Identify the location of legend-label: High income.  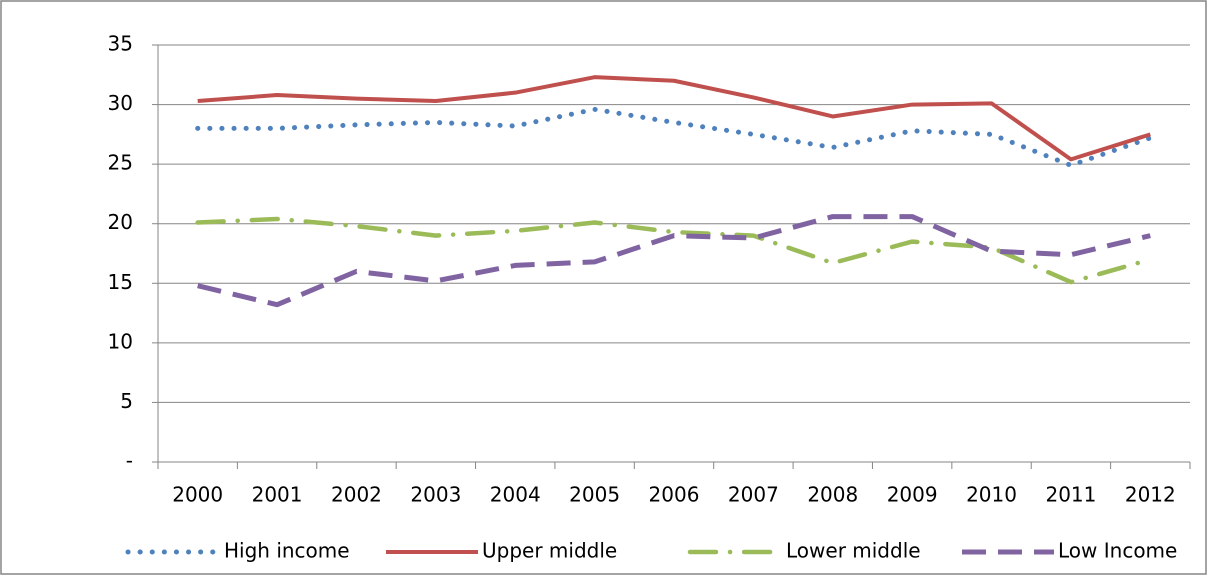
(287, 551).